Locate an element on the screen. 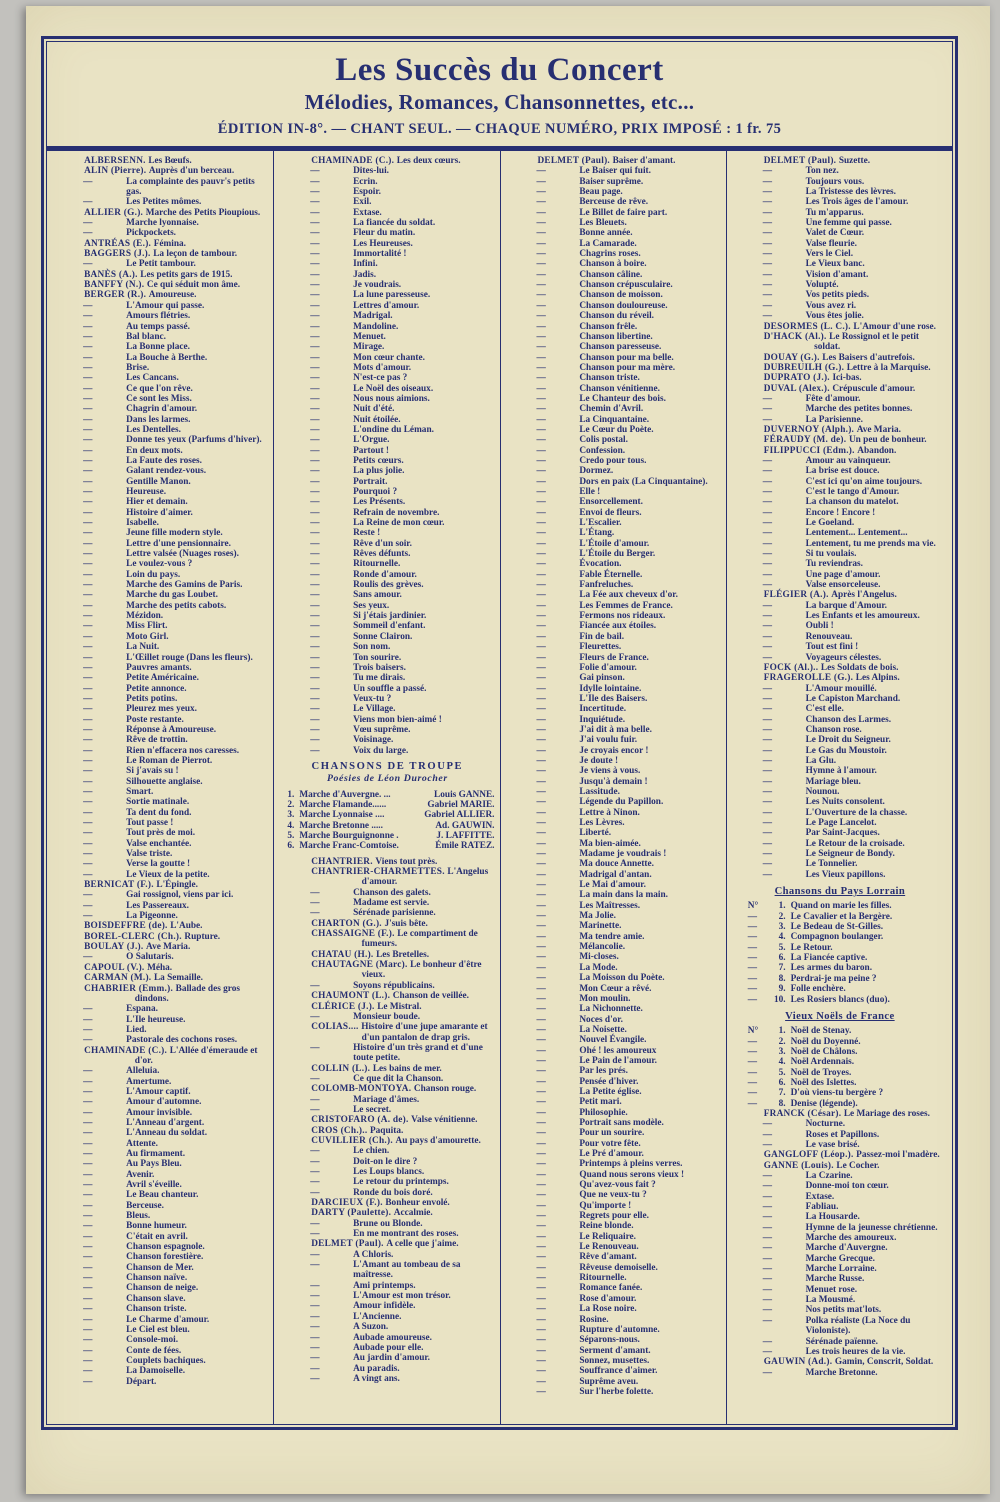  catalog-entry: — C'est ici qu'on aime toujours. is located at coordinates (840, 482).